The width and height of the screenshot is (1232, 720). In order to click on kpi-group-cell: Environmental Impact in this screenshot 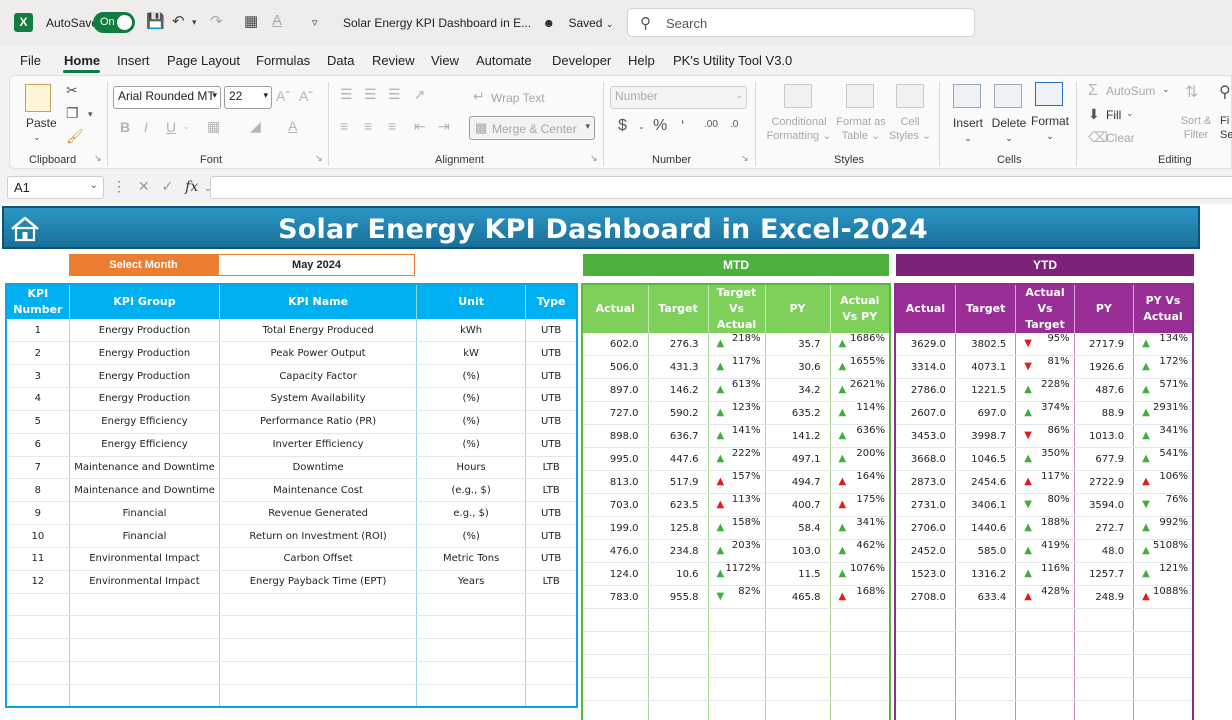, I will do `click(145, 559)`.